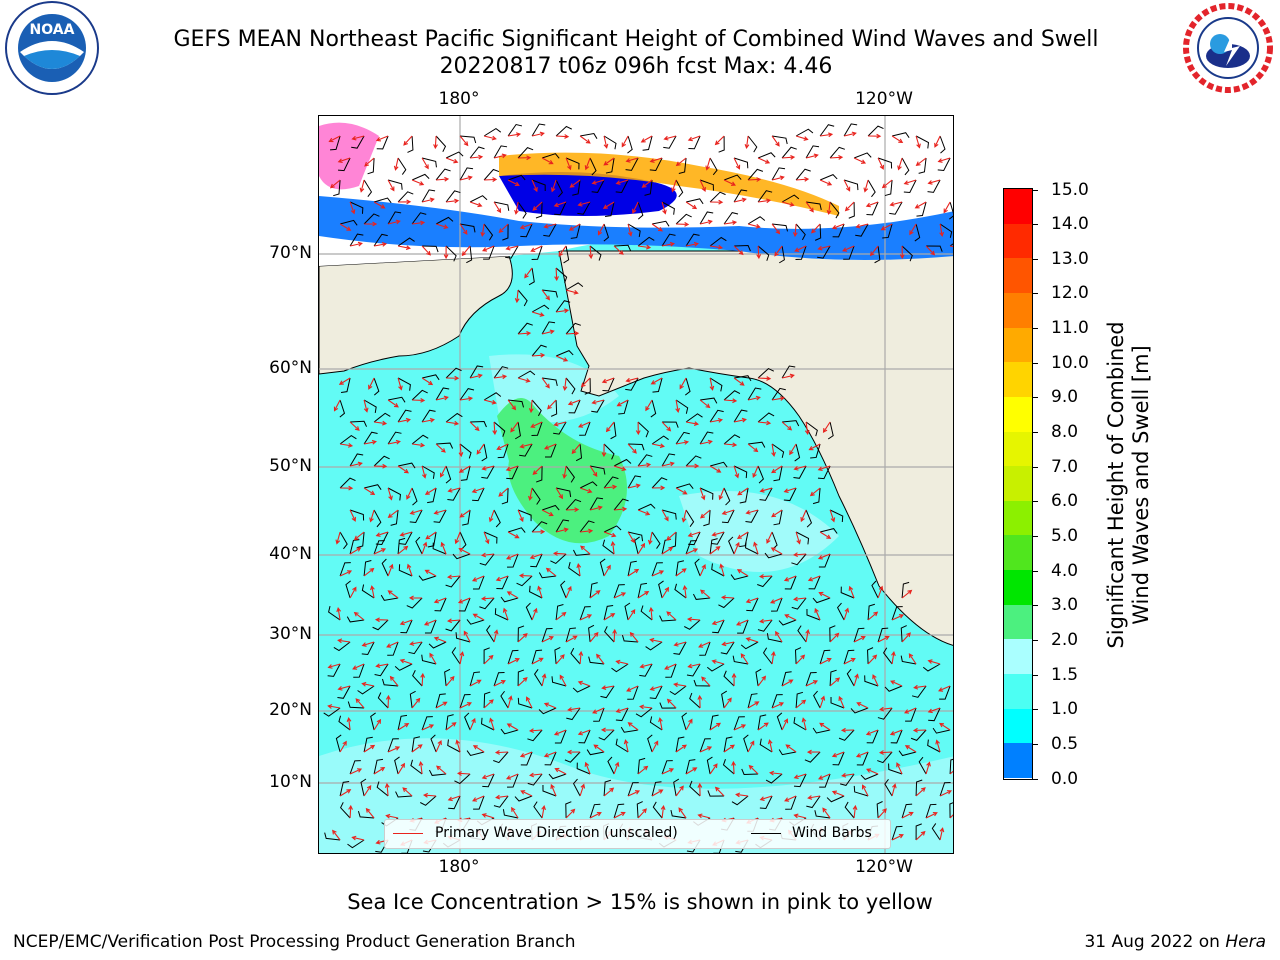 The image size is (1280, 960). I want to click on colorbar-tick-label: 7.0, so click(1054, 467).